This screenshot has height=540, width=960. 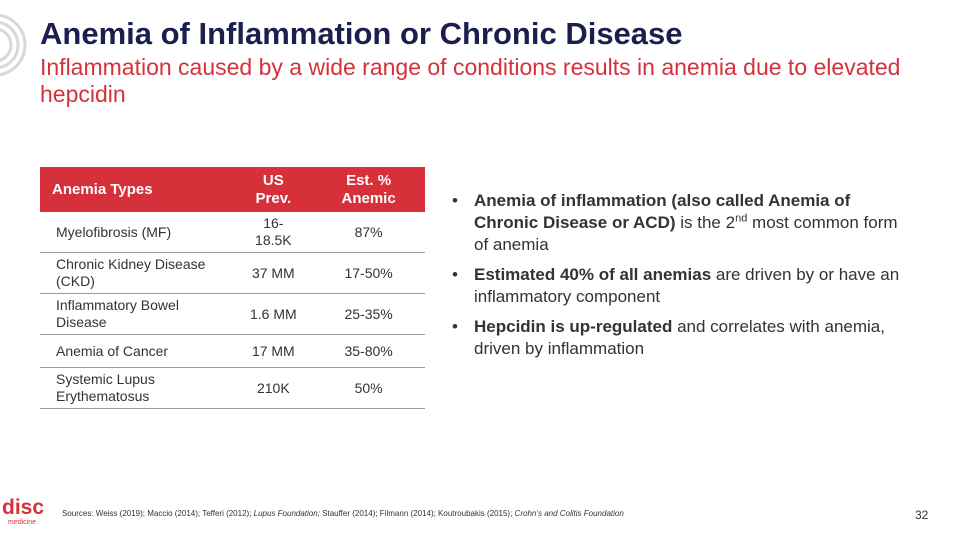 I want to click on cell-type: Anemia of Cancer, so click(x=137, y=351).